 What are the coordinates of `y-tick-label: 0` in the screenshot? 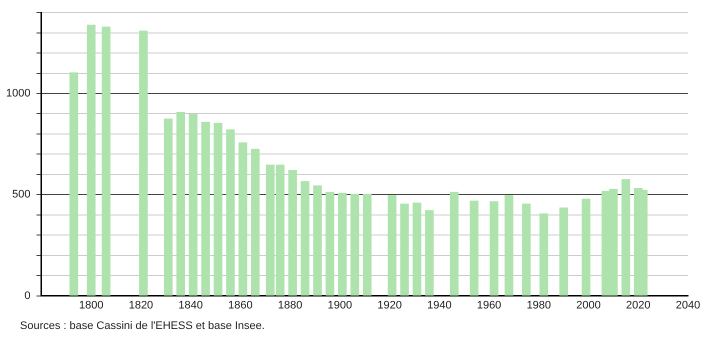 It's located at (27, 296).